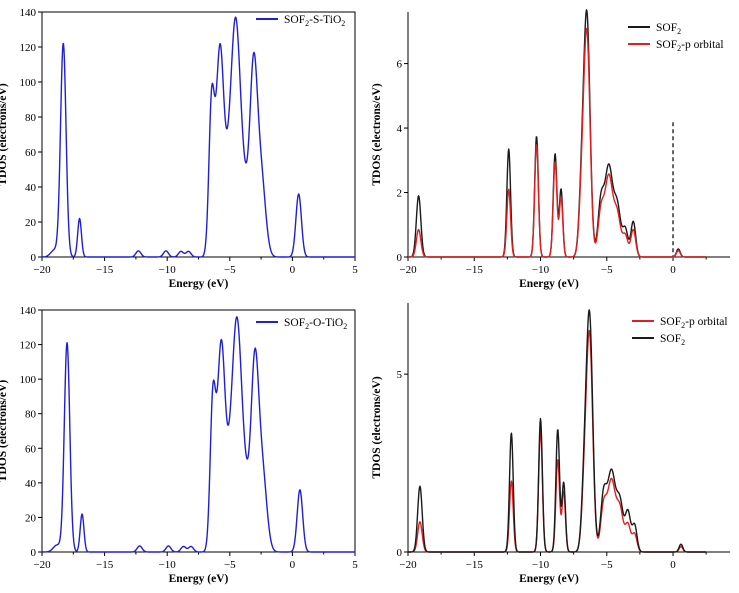 The width and height of the screenshot is (739, 593). Describe the element at coordinates (314, 21) in the screenshot. I see `legend-entry: SOF2-S-TiO2` at that location.